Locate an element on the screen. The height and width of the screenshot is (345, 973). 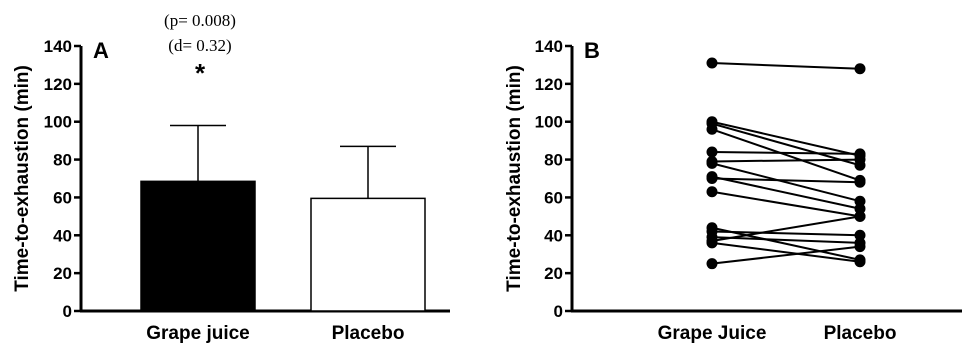
significance-star: * is located at coordinates (200, 73).